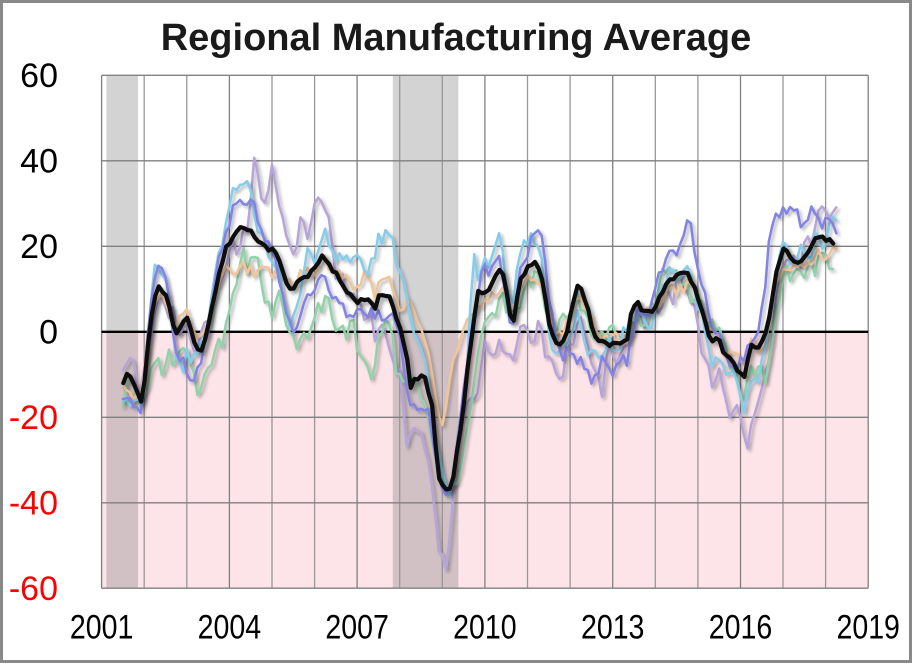 The height and width of the screenshot is (668, 912). I want to click on svg-text: 2013, so click(613, 628).